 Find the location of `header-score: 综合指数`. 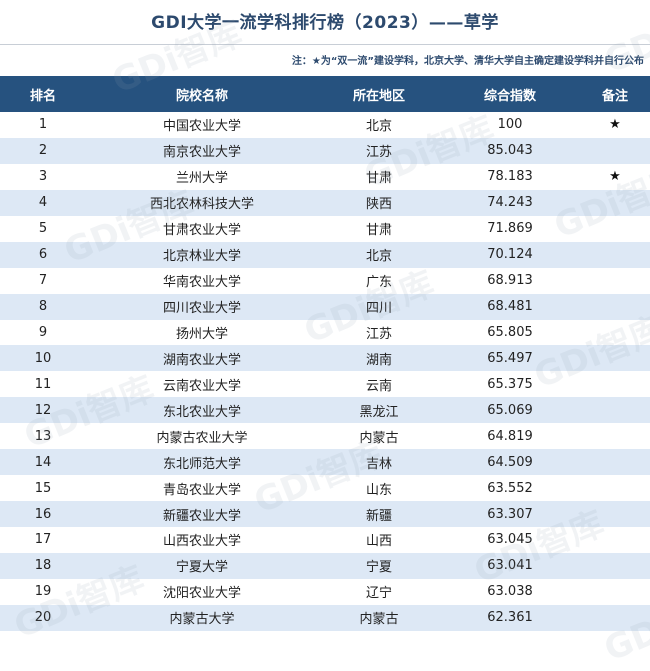

header-score: 综合指数 is located at coordinates (510, 94).